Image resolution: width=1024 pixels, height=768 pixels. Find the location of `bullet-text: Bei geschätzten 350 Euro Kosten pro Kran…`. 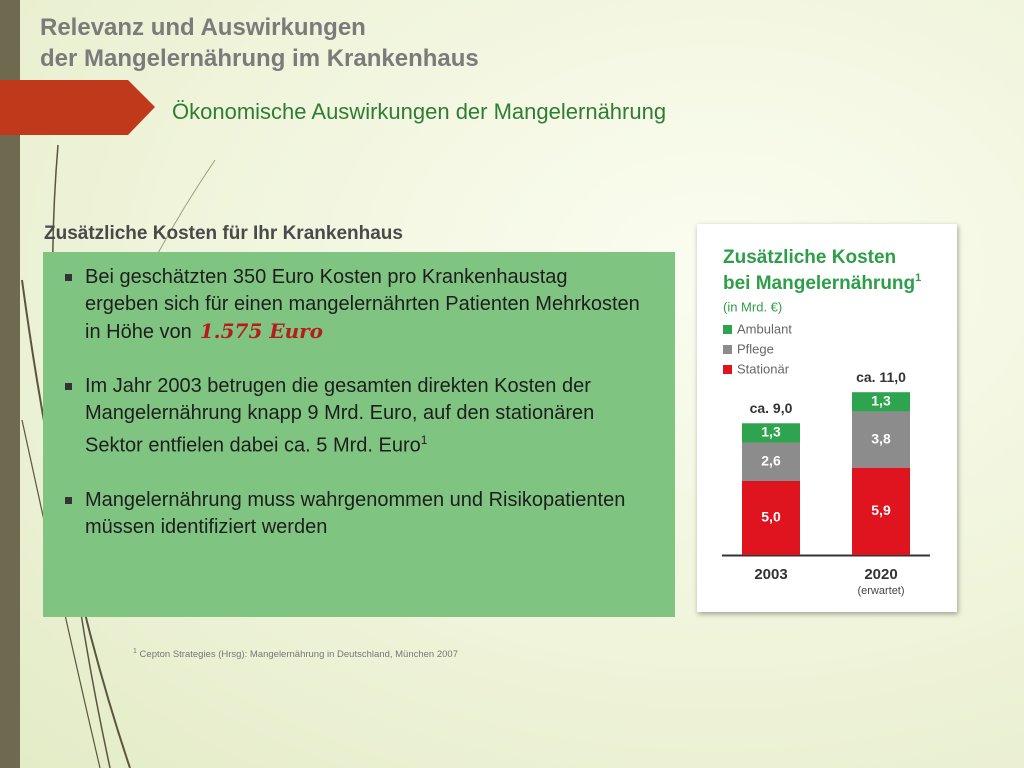

bullet-text: Bei geschätzten 350 Euro Kosten pro Kran… is located at coordinates (362, 304).